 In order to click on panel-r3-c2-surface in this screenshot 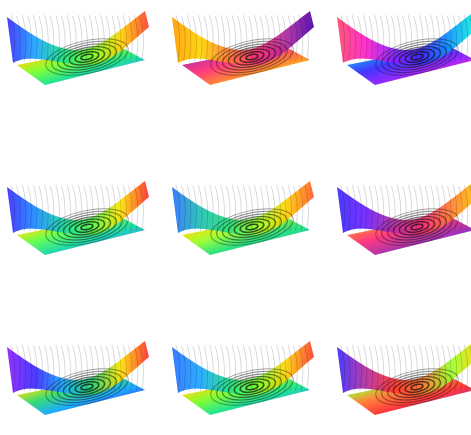, I will do `click(243, 378)`.